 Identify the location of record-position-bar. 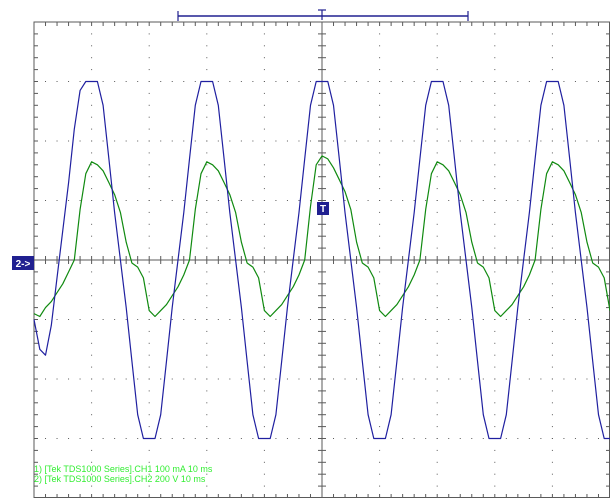
(323, 15).